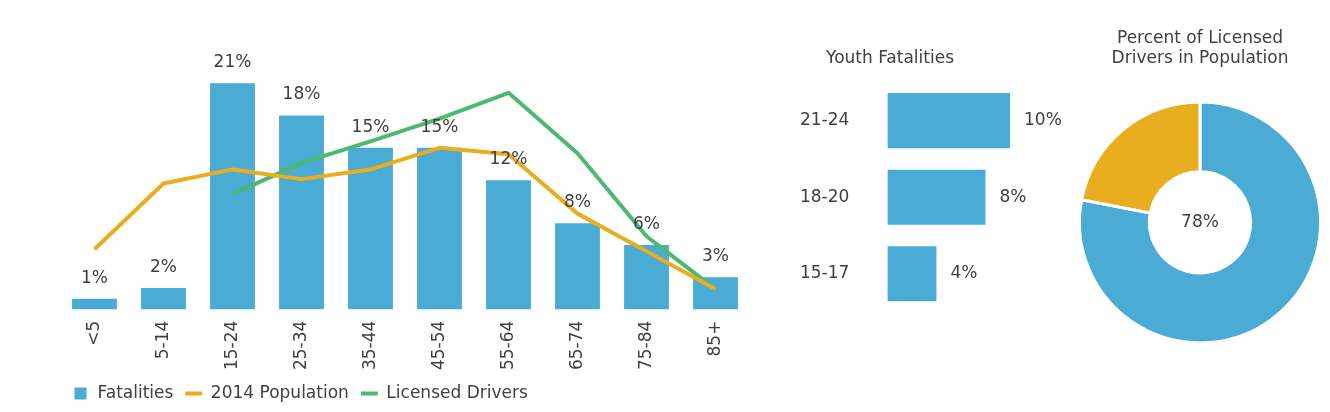 The height and width of the screenshot is (412, 1330). Describe the element at coordinates (1200, 220) in the screenshot. I see `data-label: 78%` at that location.